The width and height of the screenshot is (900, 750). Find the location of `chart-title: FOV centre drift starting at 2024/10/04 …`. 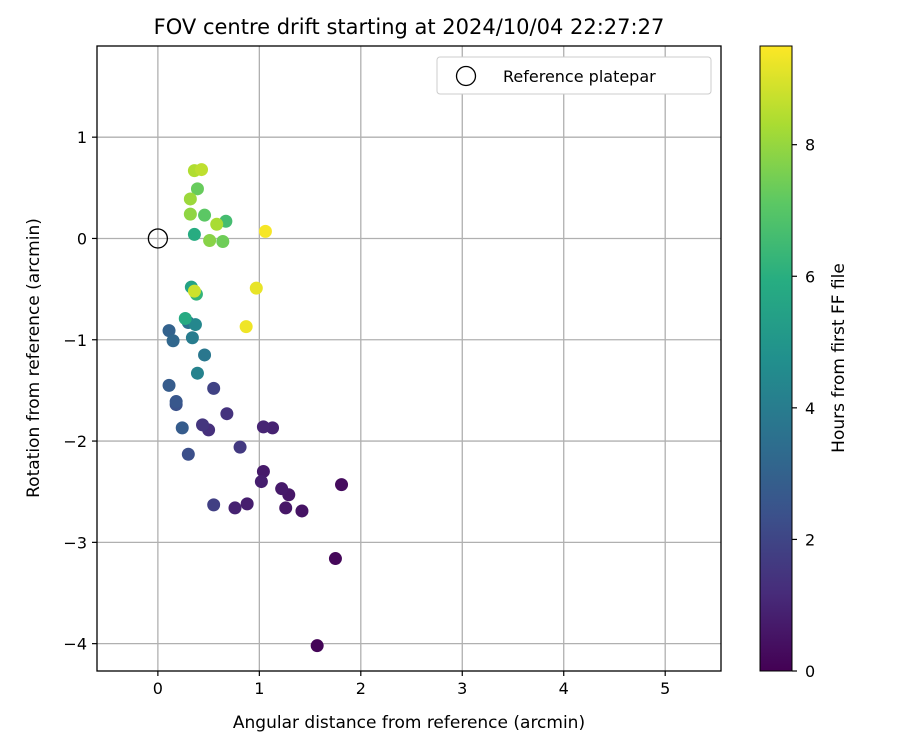

chart-title: FOV centre drift starting at 2024/10/04 … is located at coordinates (409, 27).